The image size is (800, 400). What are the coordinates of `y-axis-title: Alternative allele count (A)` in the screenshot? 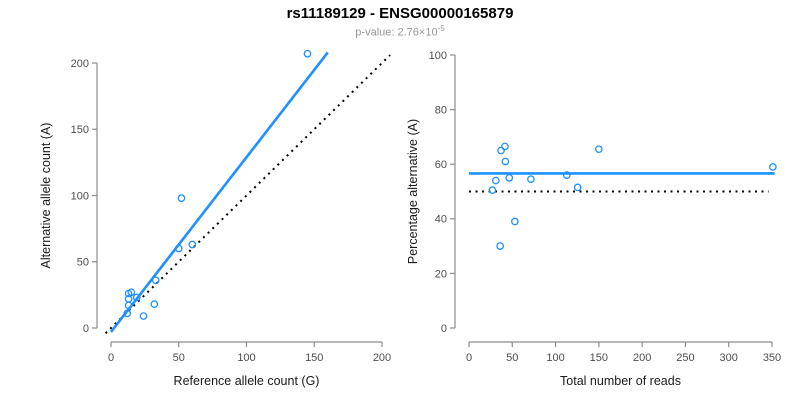 It's located at (46, 196).